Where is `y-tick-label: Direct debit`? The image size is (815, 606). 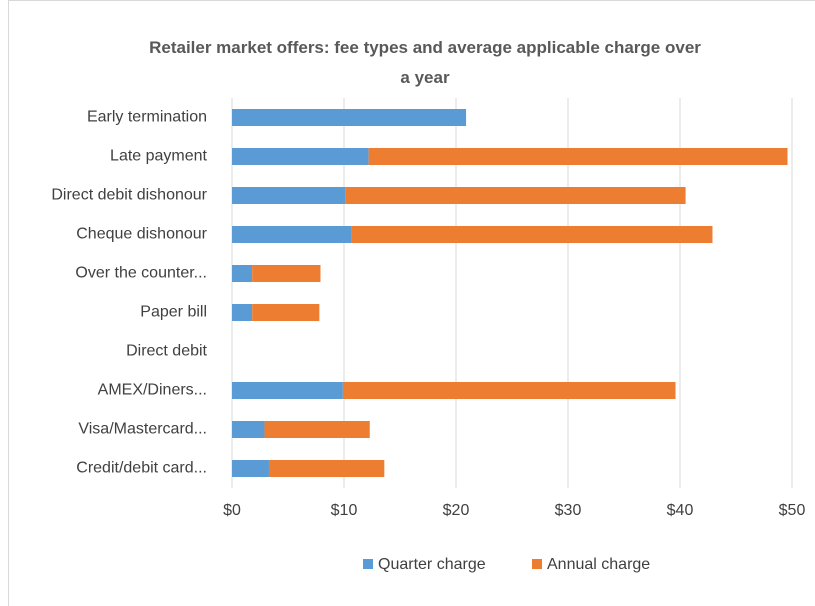 y-tick-label: Direct debit is located at coordinates (166, 351).